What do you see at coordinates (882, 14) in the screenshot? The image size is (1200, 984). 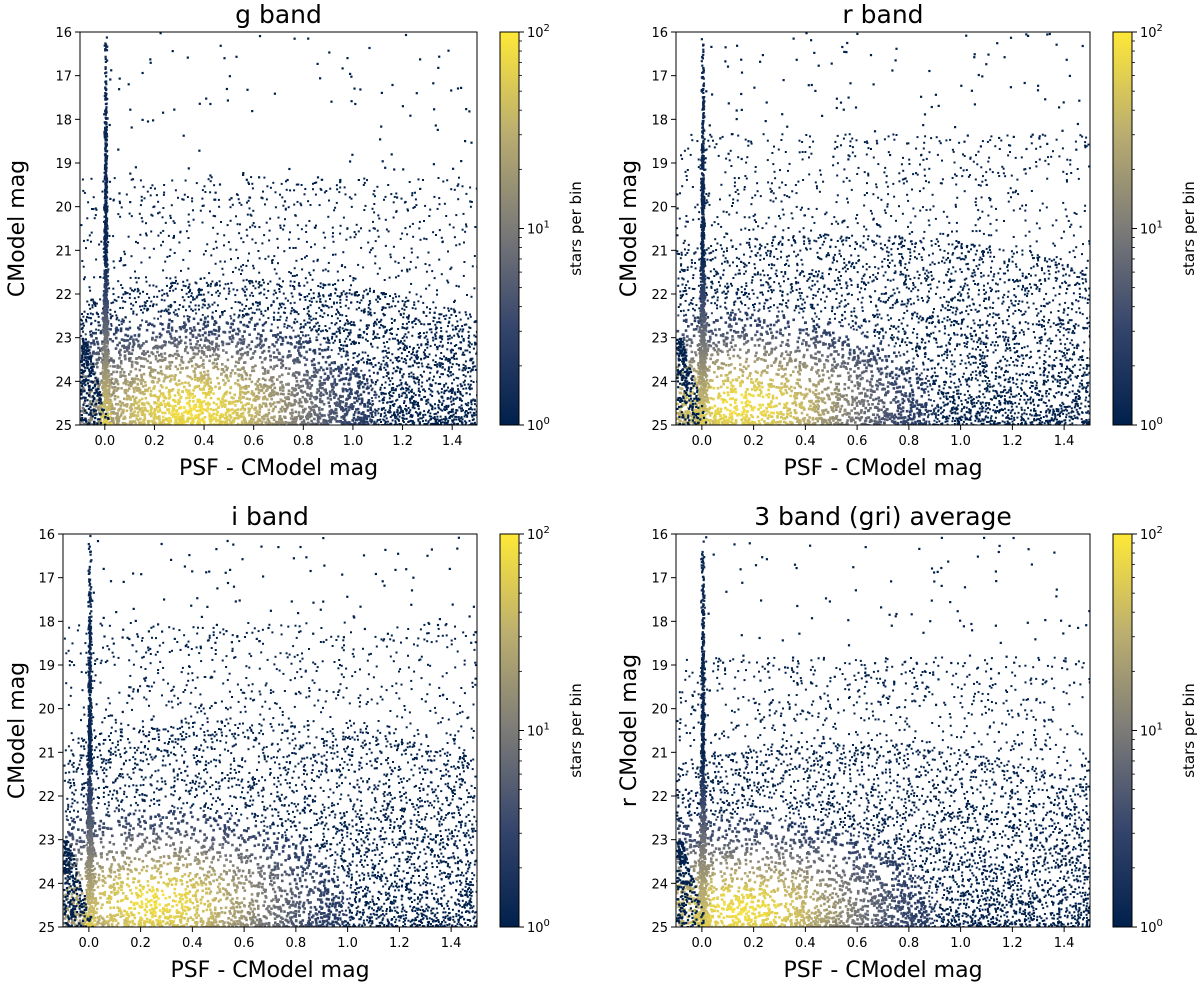 I see `chart-title: r band` at bounding box center [882, 14].